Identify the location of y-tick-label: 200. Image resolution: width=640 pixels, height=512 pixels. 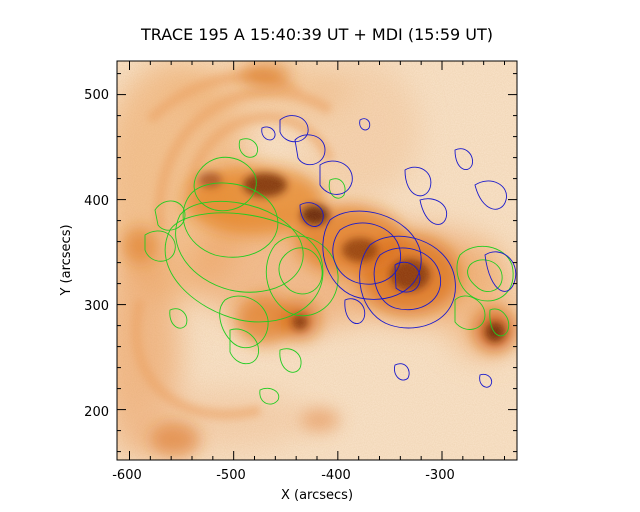
(96, 412).